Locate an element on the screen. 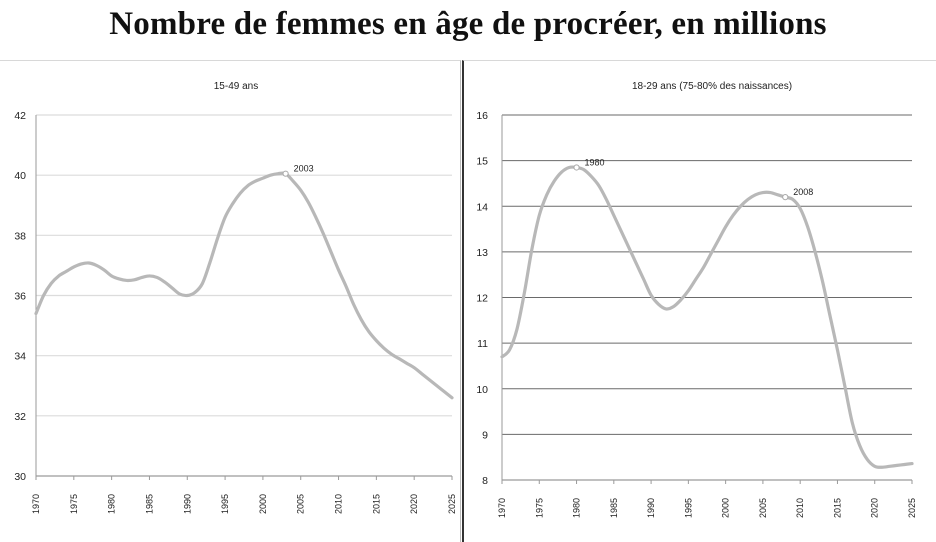 The width and height of the screenshot is (936, 542). y-tick-label: 38 is located at coordinates (20, 236).